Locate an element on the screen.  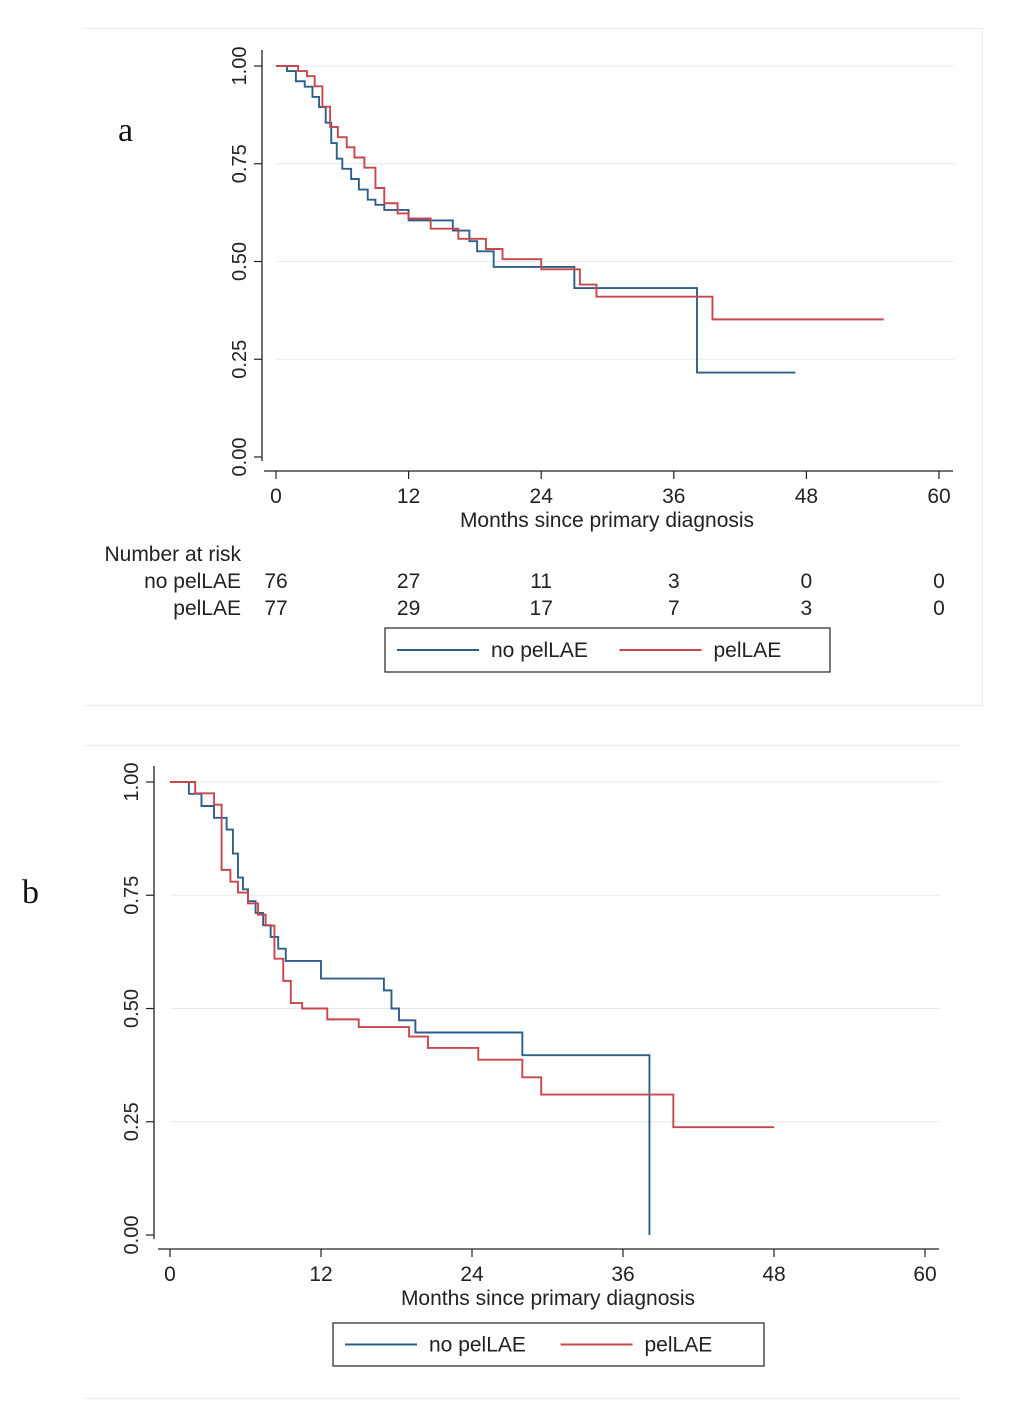
chart-a-series-pellae-line is located at coordinates (580, 193).